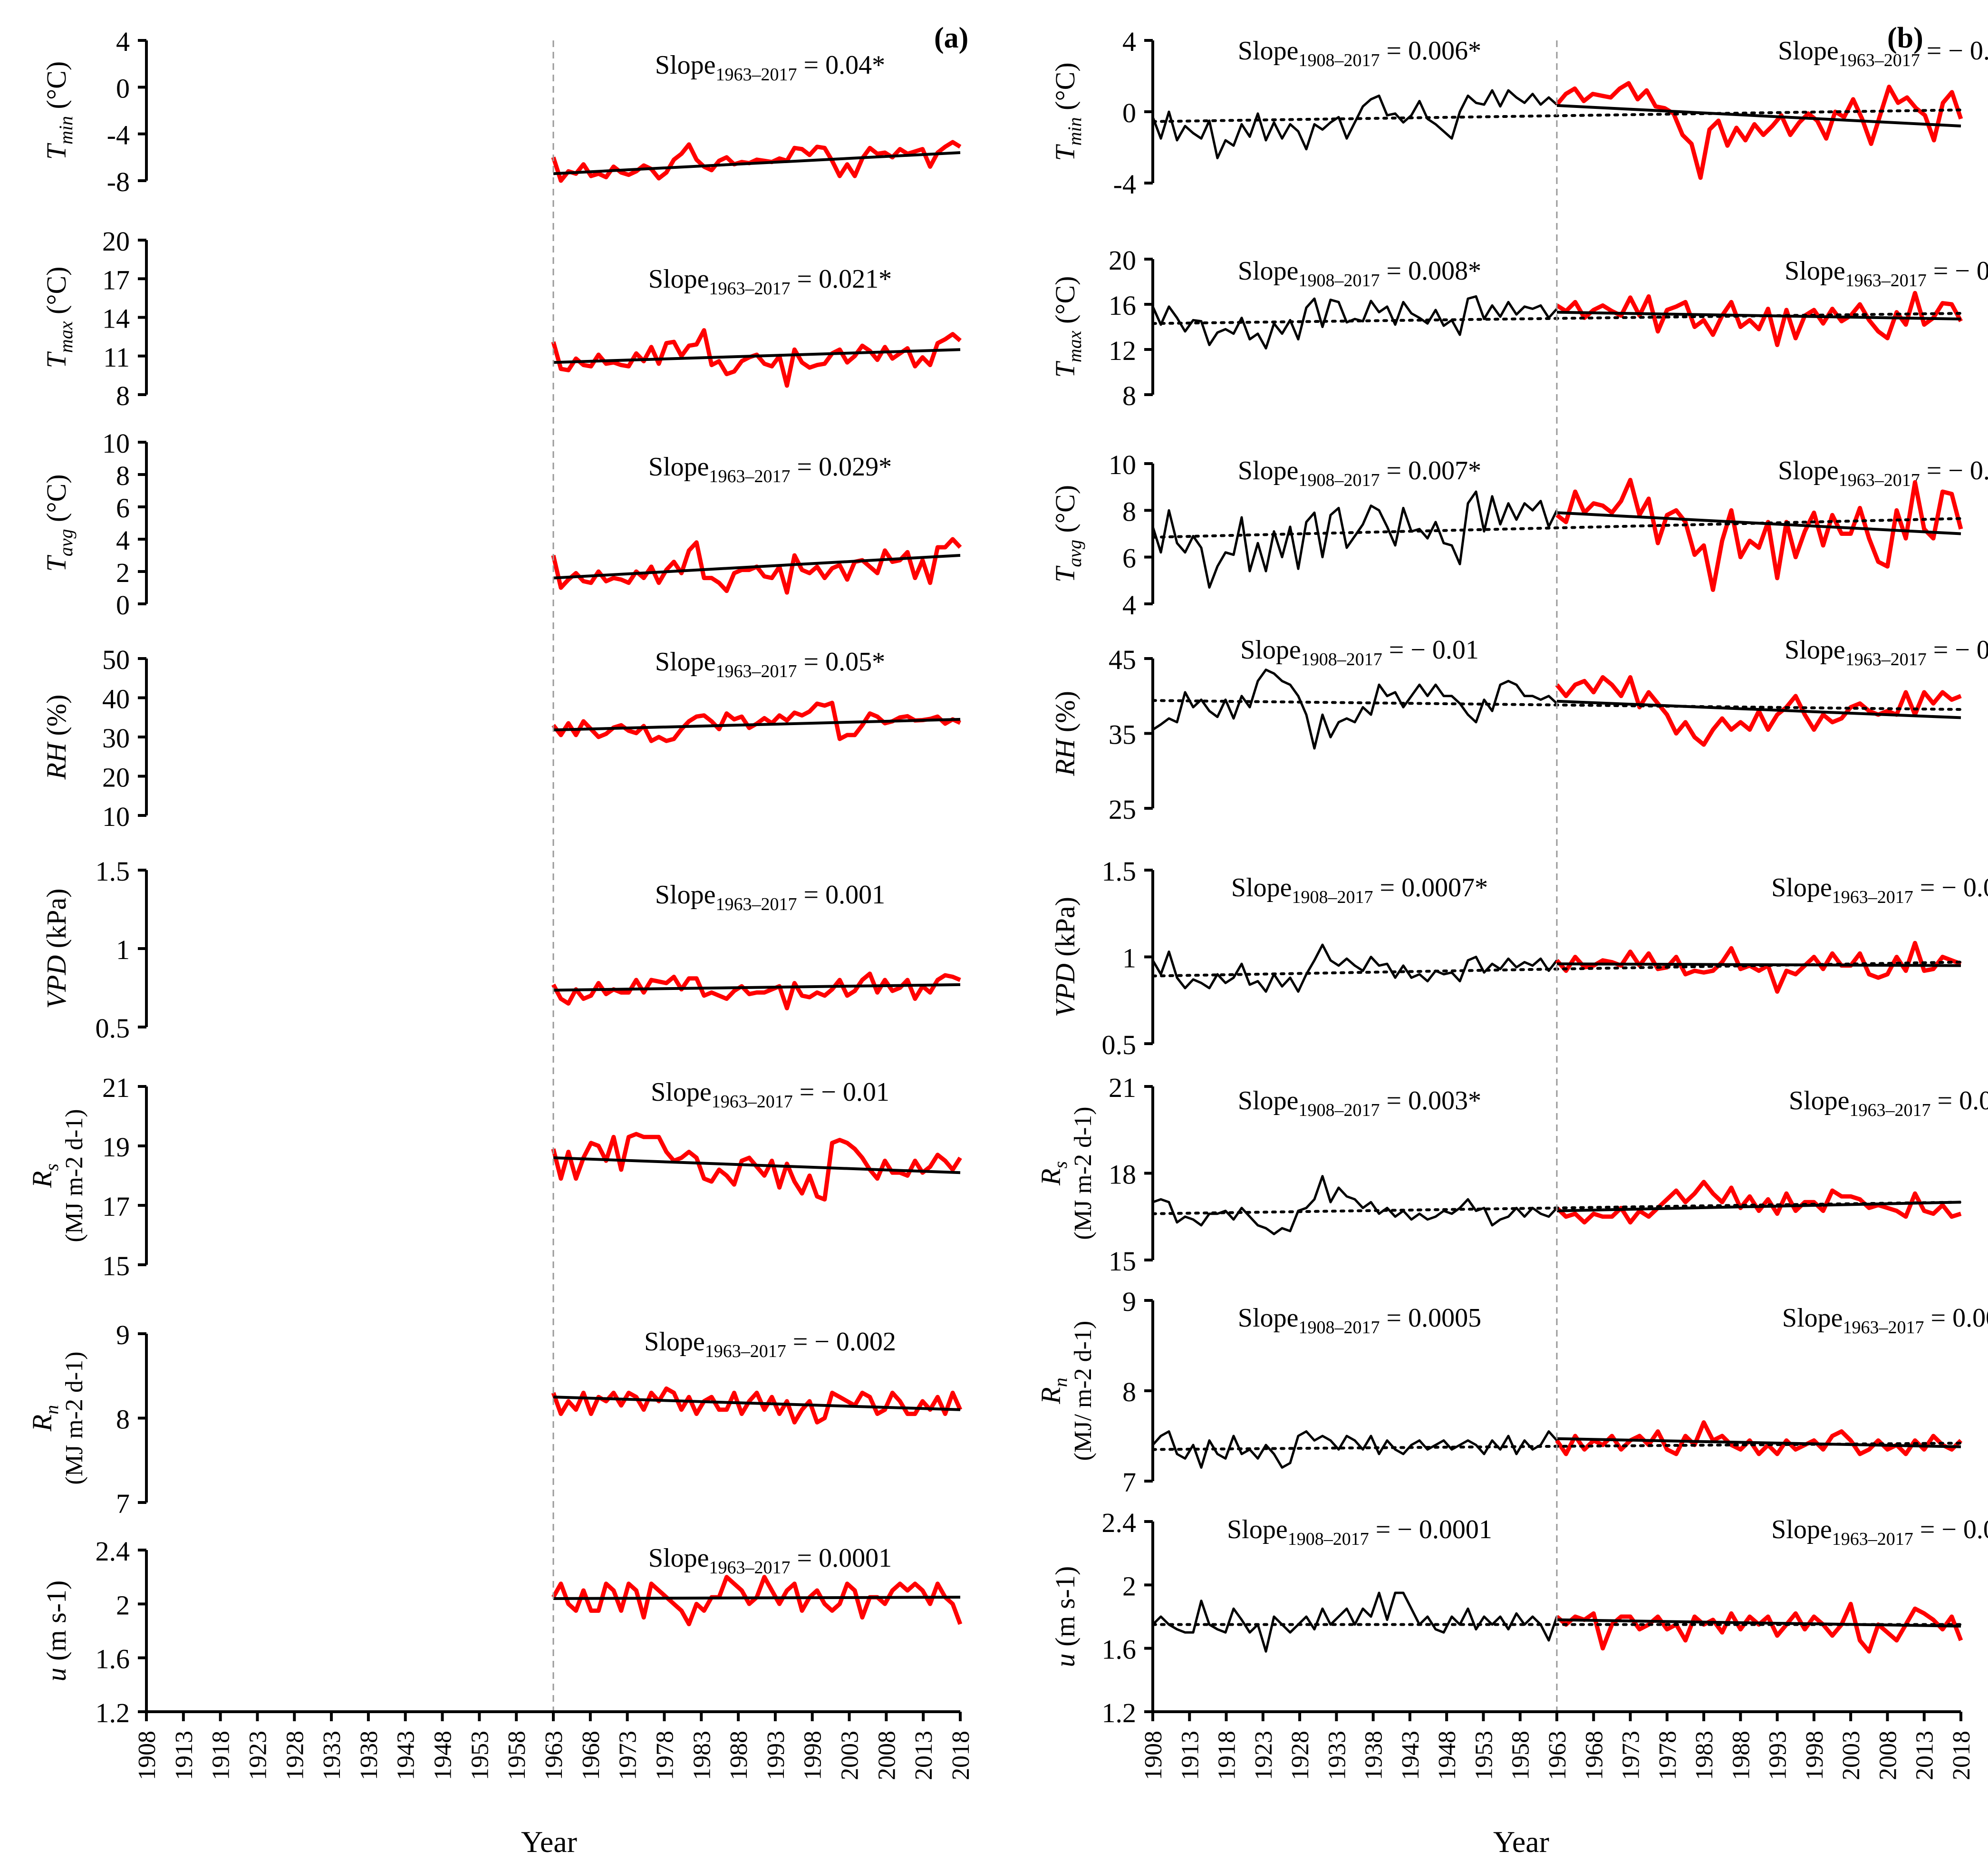 The height and width of the screenshot is (1871, 1988). I want to click on slope-annotation: Slope1908–2017 = 0.007*, so click(1359, 473).